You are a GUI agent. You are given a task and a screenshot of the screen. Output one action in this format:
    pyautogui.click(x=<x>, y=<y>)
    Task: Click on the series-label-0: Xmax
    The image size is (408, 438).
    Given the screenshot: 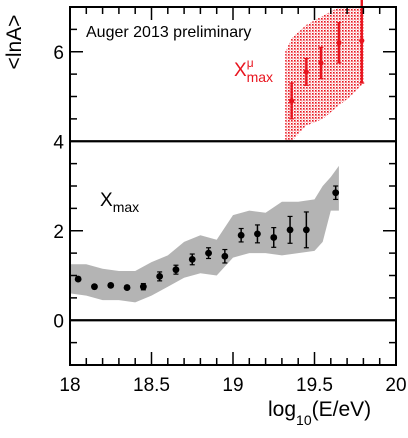 What is the action you would take?
    pyautogui.click(x=119, y=202)
    